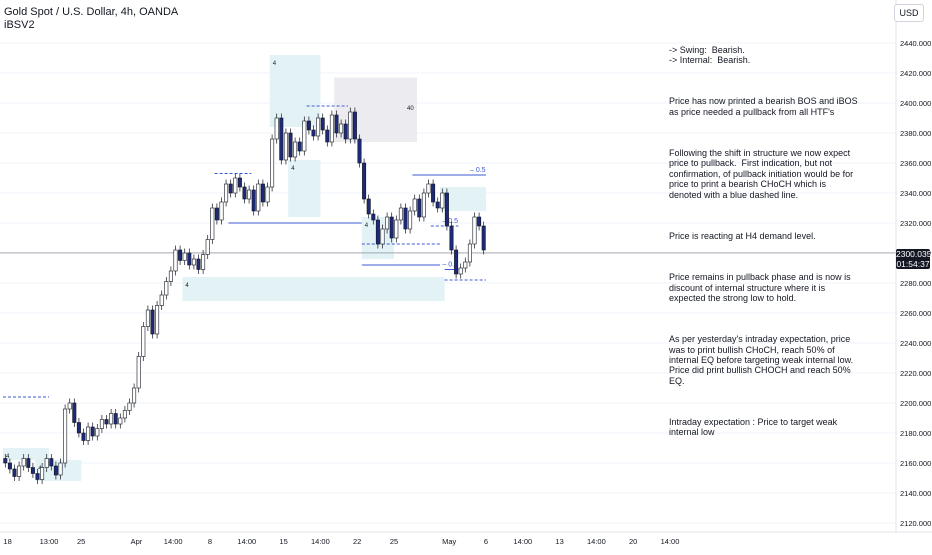 This screenshot has width=932, height=555. What do you see at coordinates (81, 541) in the screenshot?
I see `x-tick-label: 25` at bounding box center [81, 541].